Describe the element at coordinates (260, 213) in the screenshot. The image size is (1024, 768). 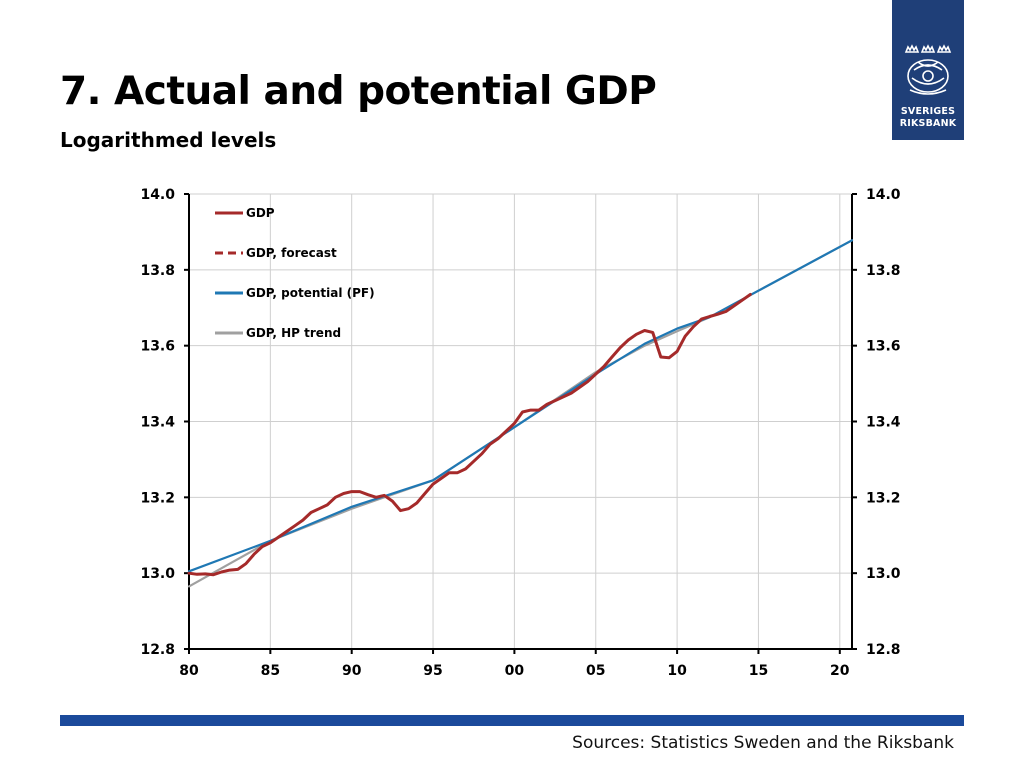
I see `legend-label: GDP` at that location.